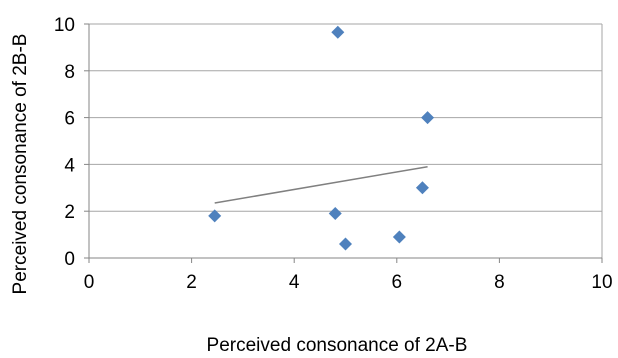  I want to click on y-tick-label-0: 0, so click(69, 259).